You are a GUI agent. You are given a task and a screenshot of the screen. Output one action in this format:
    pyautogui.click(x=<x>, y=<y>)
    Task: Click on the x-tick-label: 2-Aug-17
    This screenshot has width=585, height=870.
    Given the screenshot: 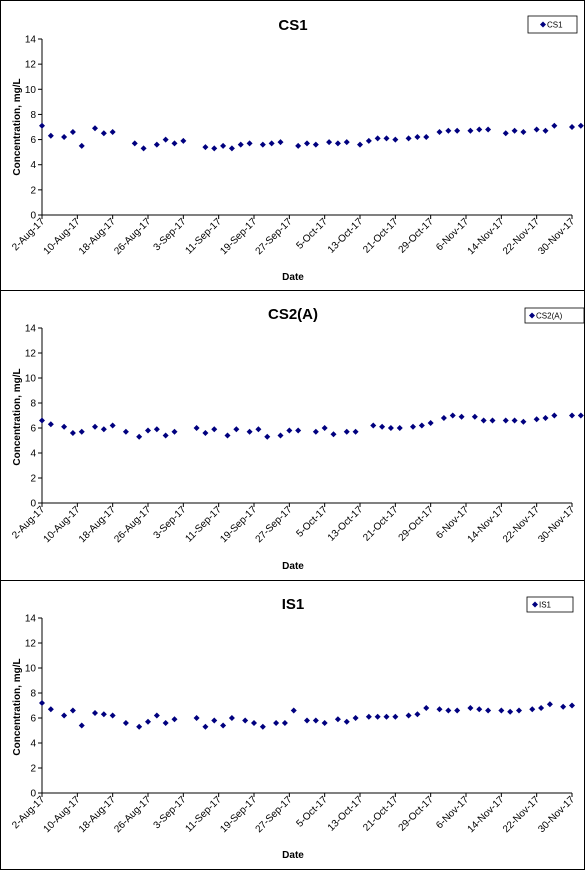 What is the action you would take?
    pyautogui.click(x=28, y=812)
    